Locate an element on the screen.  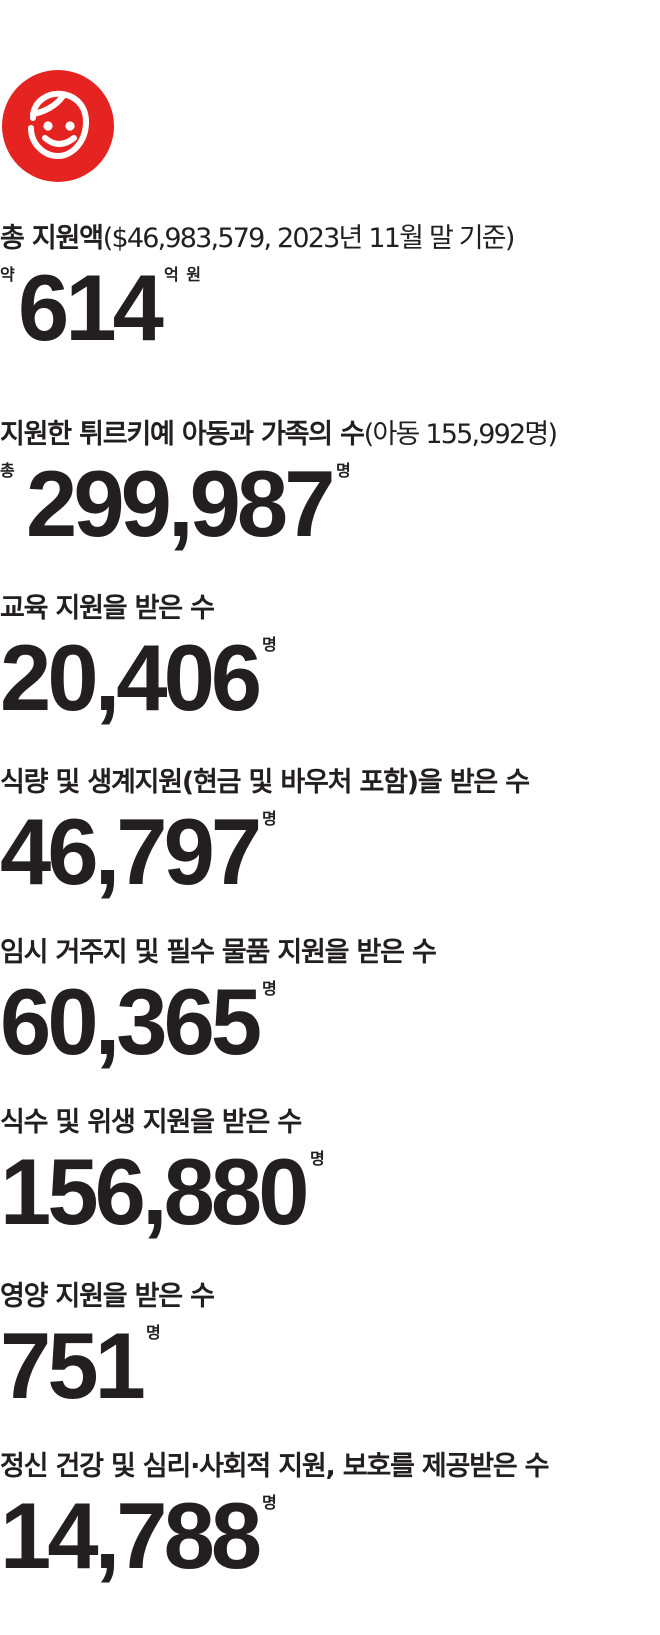
stat-prefix: 총 is located at coordinates (7, 470).